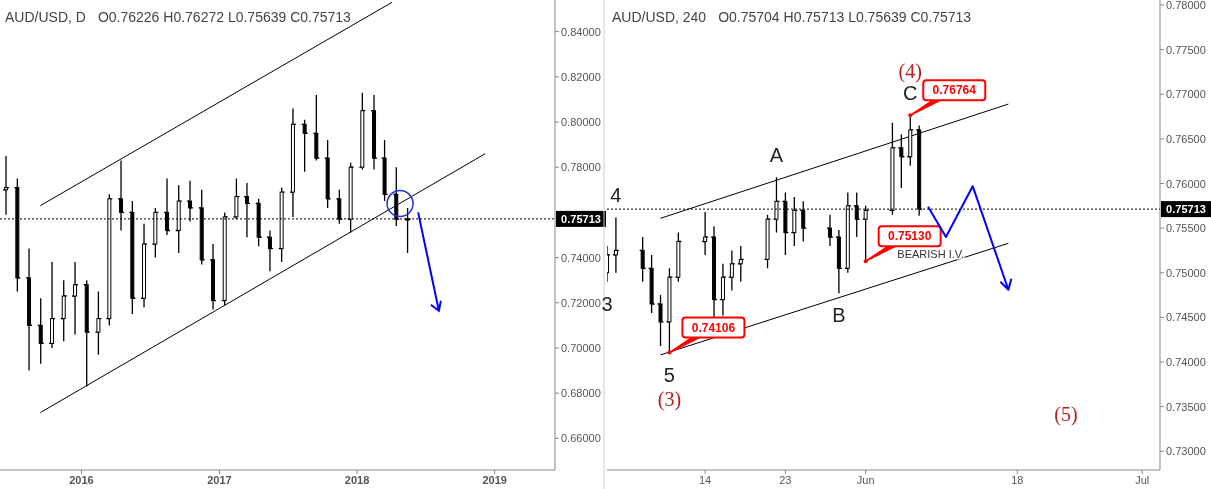  What do you see at coordinates (931, 253) in the screenshot?
I see `annotation: BEARISH I.V.` at bounding box center [931, 253].